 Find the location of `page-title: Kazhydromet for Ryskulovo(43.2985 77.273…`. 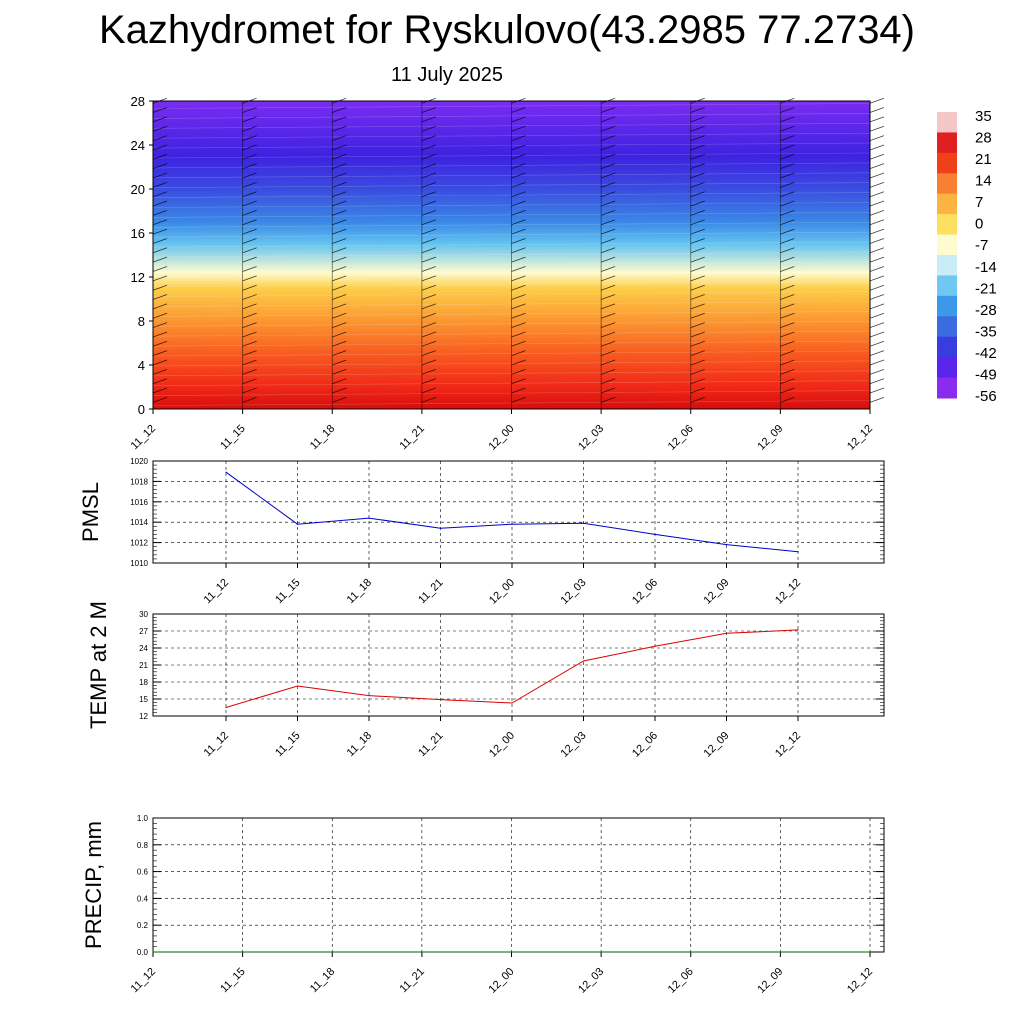

page-title: Kazhydromet for Ryskulovo(43.2985 77.273… is located at coordinates (506, 30).